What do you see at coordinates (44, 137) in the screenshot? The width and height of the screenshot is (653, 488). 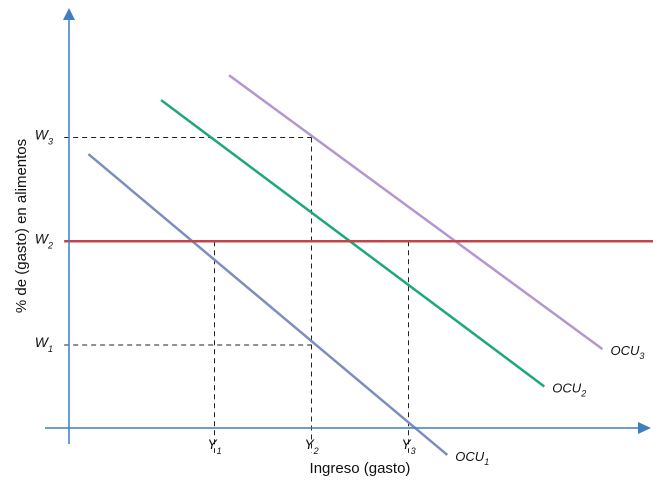 I see `y-tick-label-3: W3` at bounding box center [44, 137].